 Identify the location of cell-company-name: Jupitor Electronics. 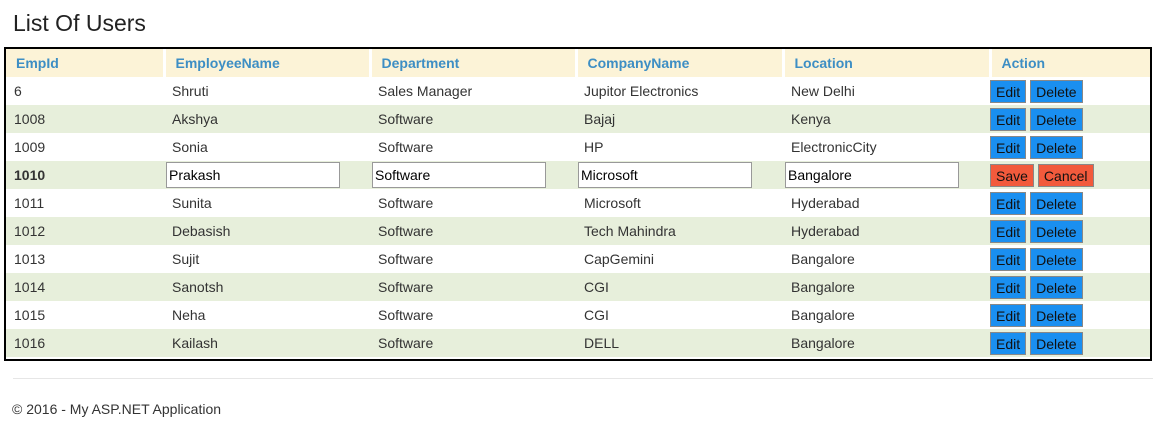
(679, 91).